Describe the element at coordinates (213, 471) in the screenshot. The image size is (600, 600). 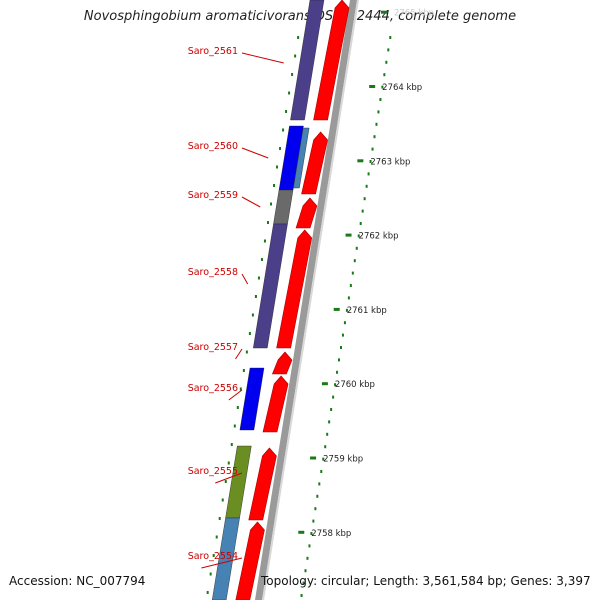
I see `gene-label: Saro_2555` at that location.